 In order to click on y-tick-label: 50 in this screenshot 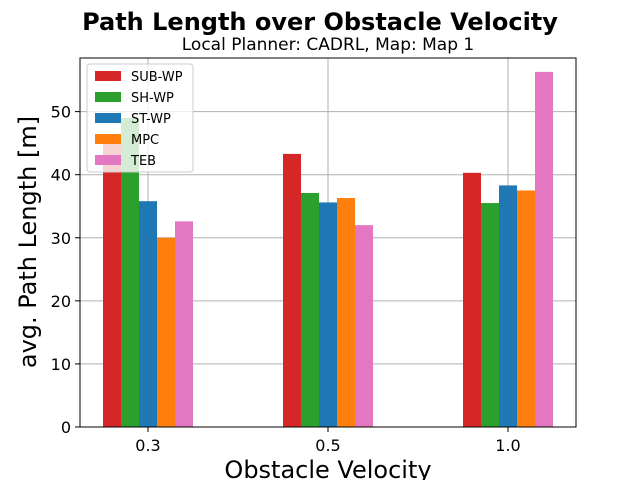, I will do `click(61, 112)`.